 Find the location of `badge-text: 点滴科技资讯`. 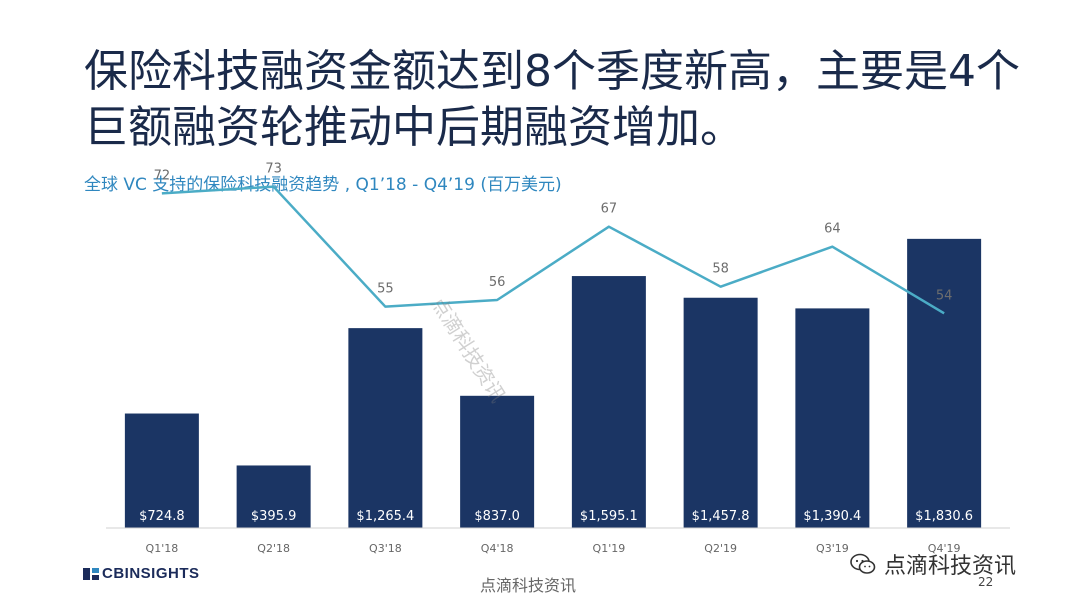

badge-text: 点滴科技资讯 is located at coordinates (950, 566).